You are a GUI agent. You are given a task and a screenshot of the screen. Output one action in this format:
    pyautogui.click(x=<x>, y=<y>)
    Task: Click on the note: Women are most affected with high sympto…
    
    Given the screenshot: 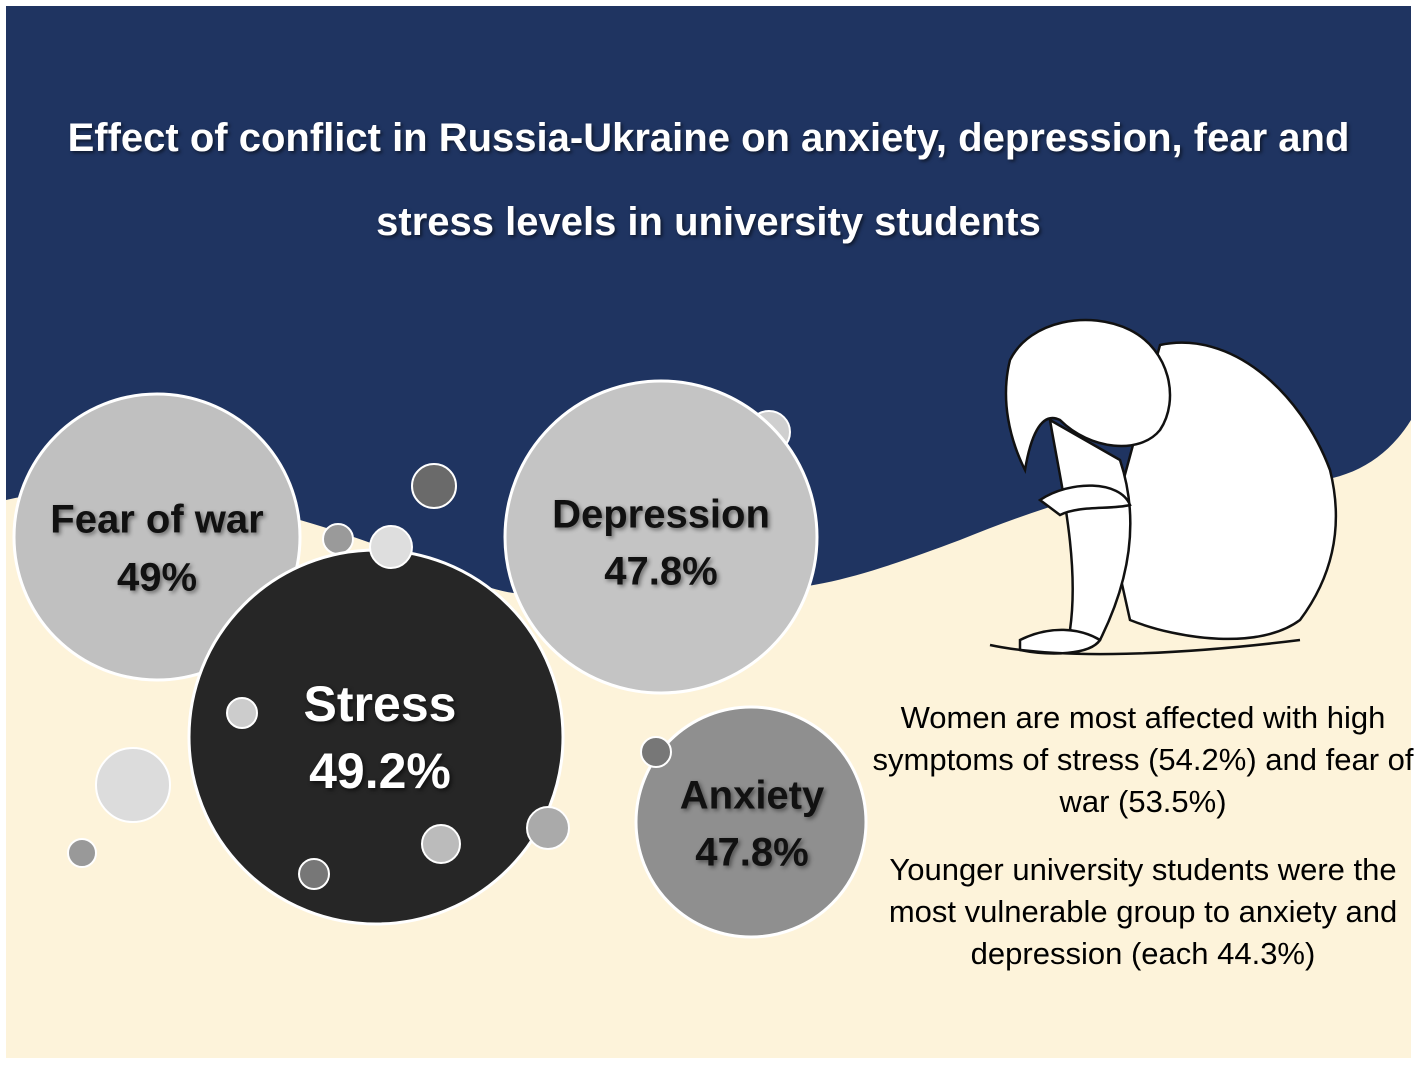 What is the action you would take?
    pyautogui.click(x=1143, y=759)
    